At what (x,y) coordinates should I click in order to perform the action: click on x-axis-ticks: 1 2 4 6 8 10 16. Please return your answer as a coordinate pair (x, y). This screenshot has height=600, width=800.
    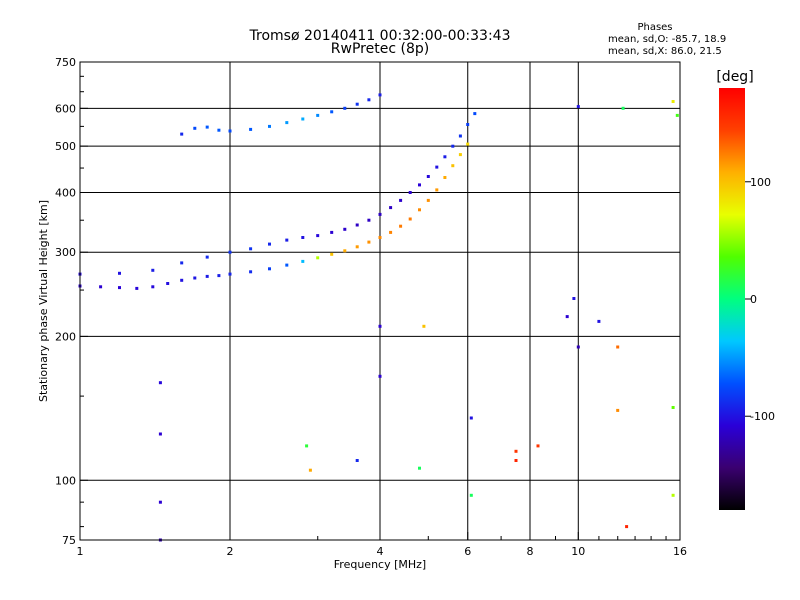
    Looking at the image, I should click on (382, 545).